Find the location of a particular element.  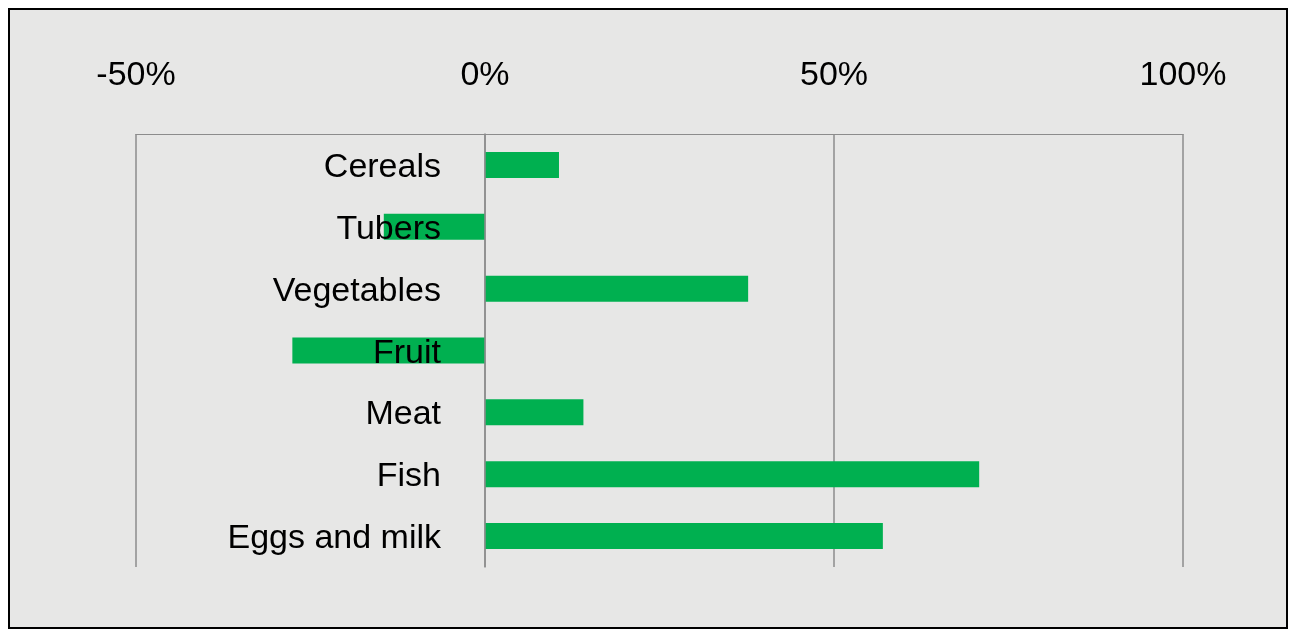

y-tick-label: Eggs and milk is located at coordinates (334, 536).